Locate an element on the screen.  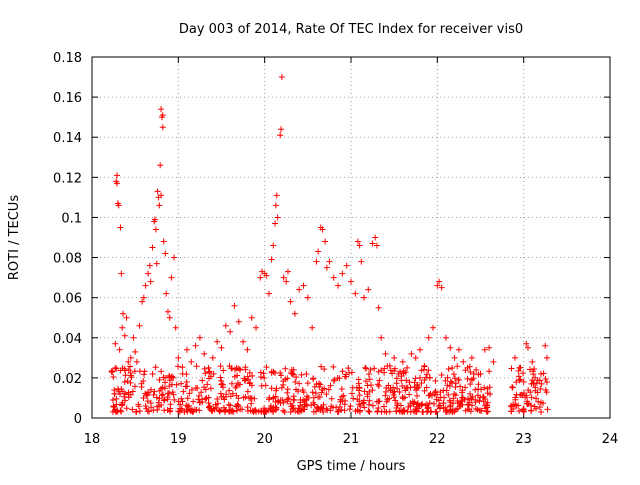
x-tick-label: 21 is located at coordinates (351, 439).